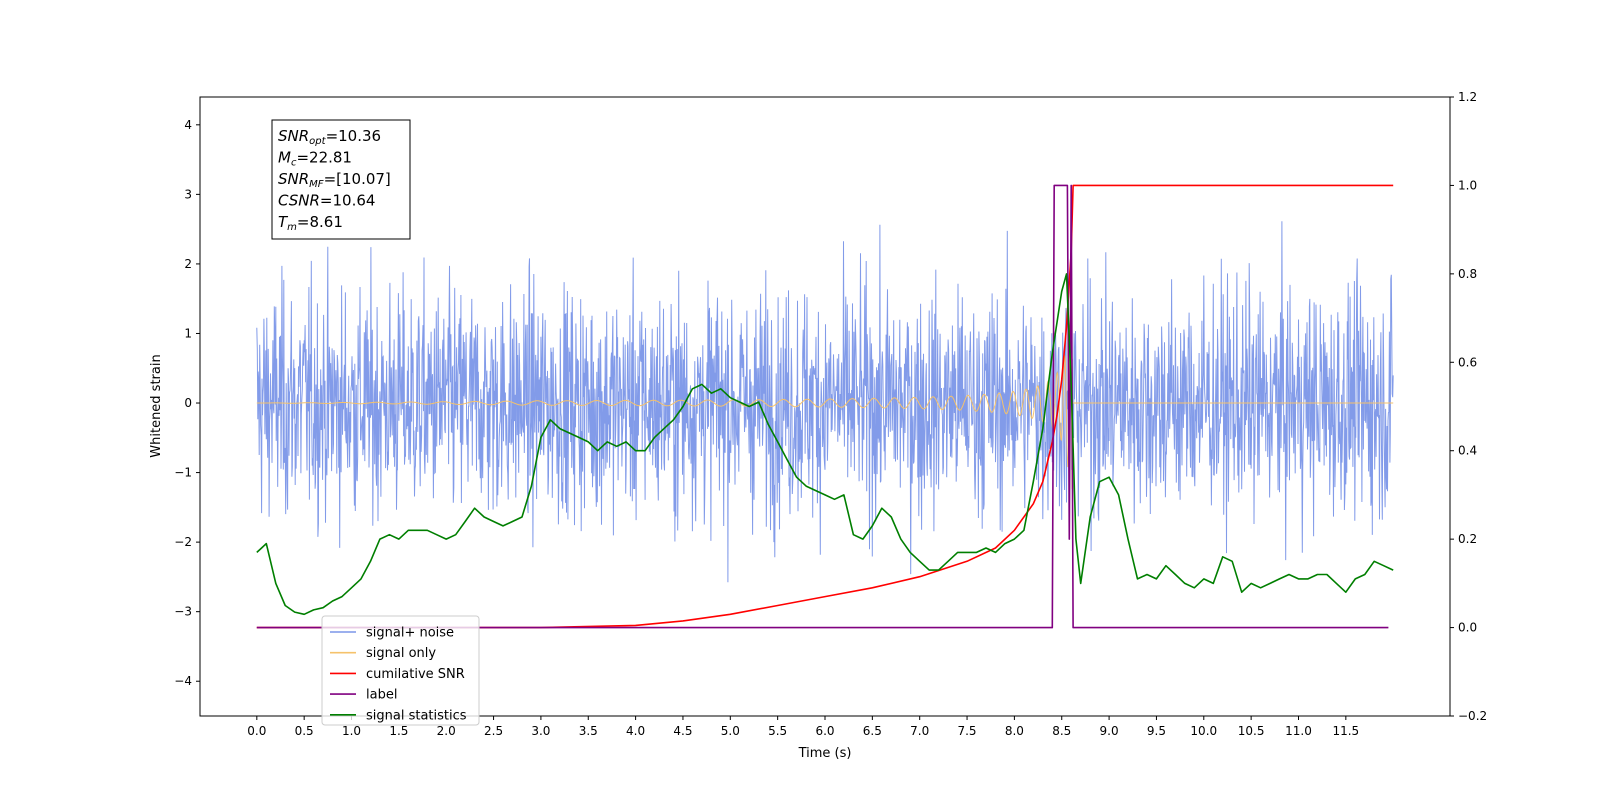  Describe the element at coordinates (446, 731) in the screenshot. I see `x-tick-label: 2.0` at that location.